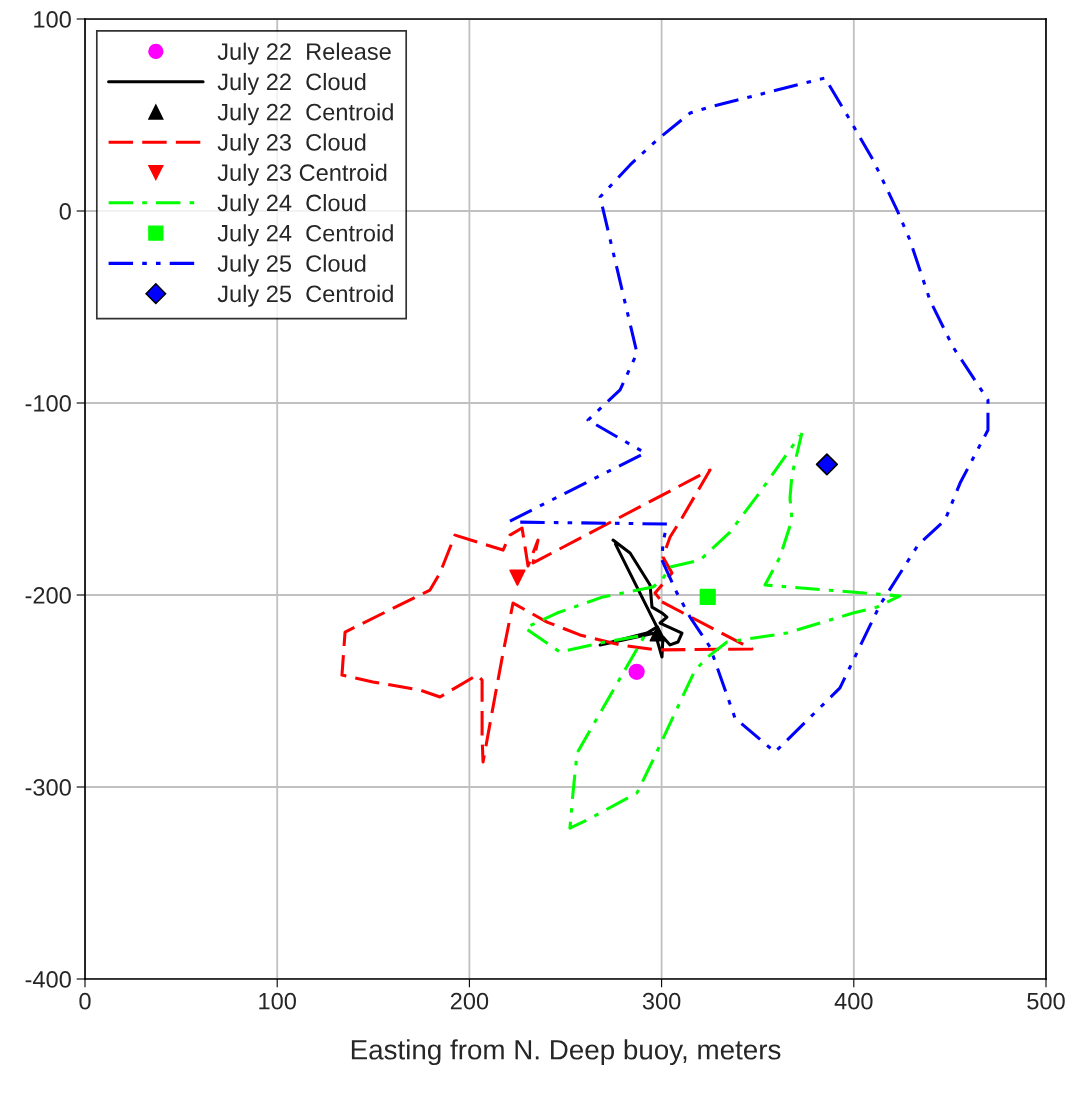 Image resolution: width=1073 pixels, height=1093 pixels. I want to click on legend-label: July 22 Centroid, so click(305, 114).